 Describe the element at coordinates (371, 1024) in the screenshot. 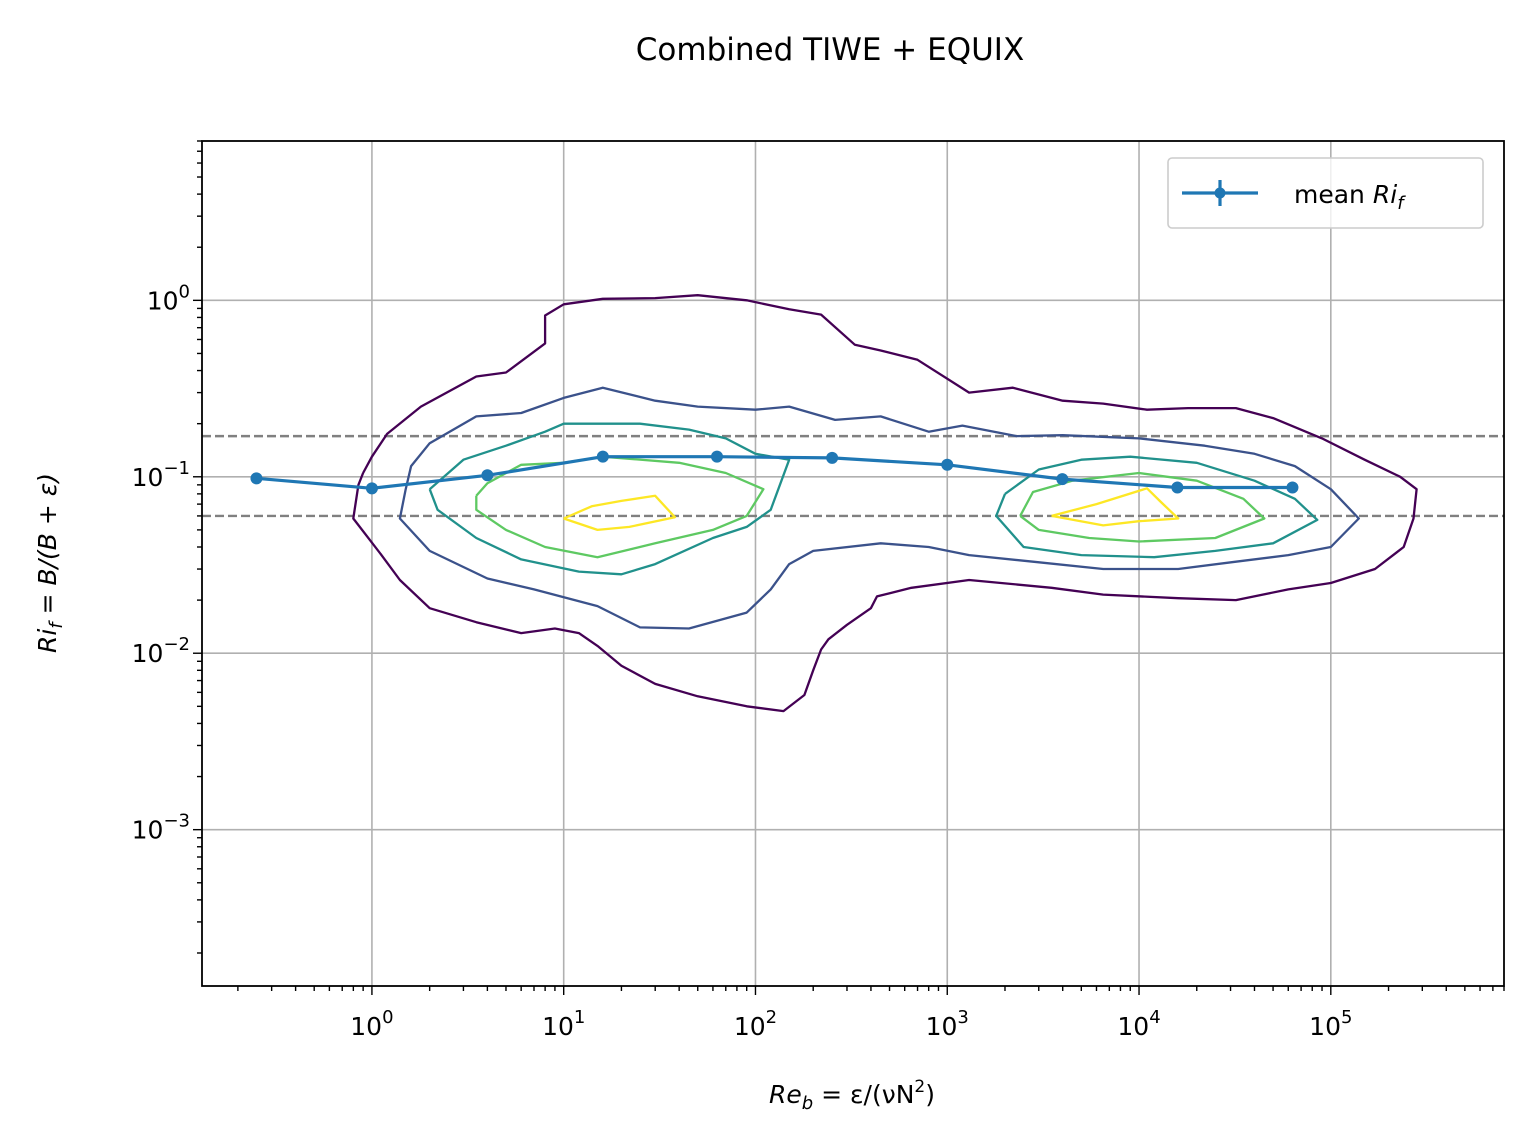

I see `x-tick-label: 10⁰` at that location.